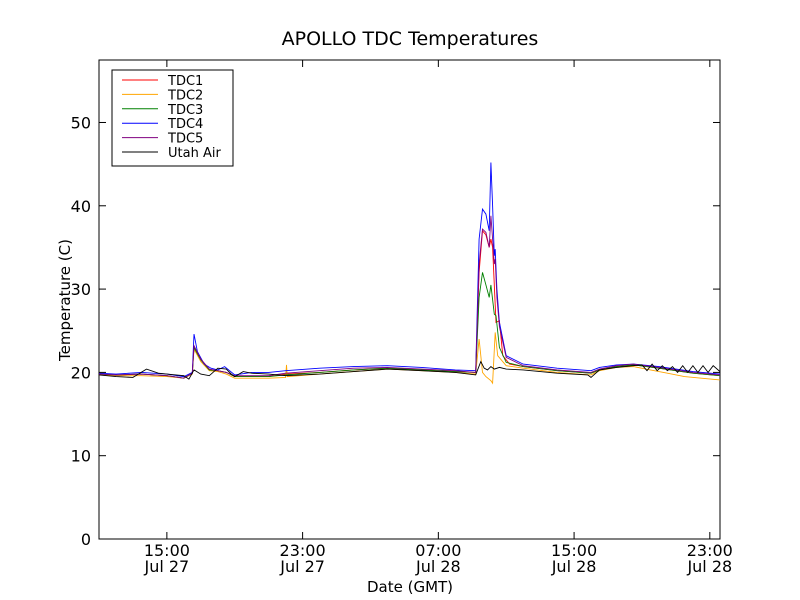 The width and height of the screenshot is (800, 600). I want to click on y-tick-label: 20, so click(81, 372).